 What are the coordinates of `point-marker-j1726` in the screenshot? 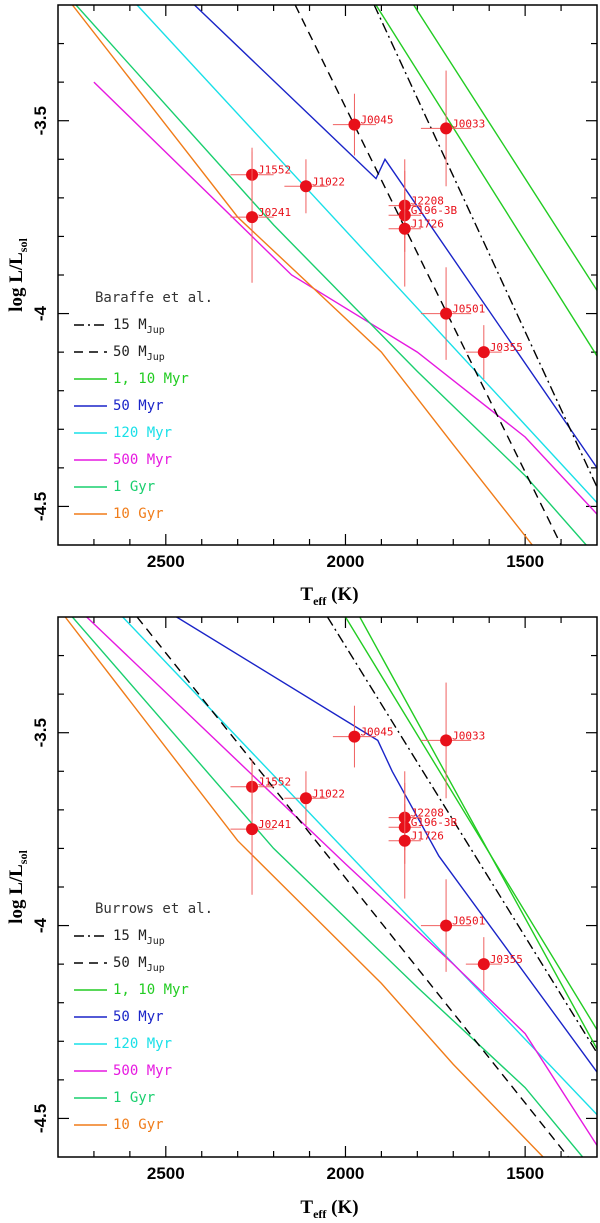 It's located at (404, 228).